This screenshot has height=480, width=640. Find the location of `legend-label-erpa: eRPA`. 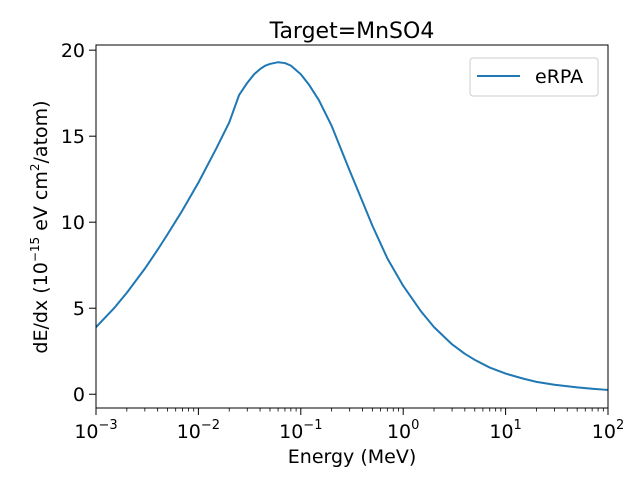

legend-label-erpa: eRPA is located at coordinates (559, 77).